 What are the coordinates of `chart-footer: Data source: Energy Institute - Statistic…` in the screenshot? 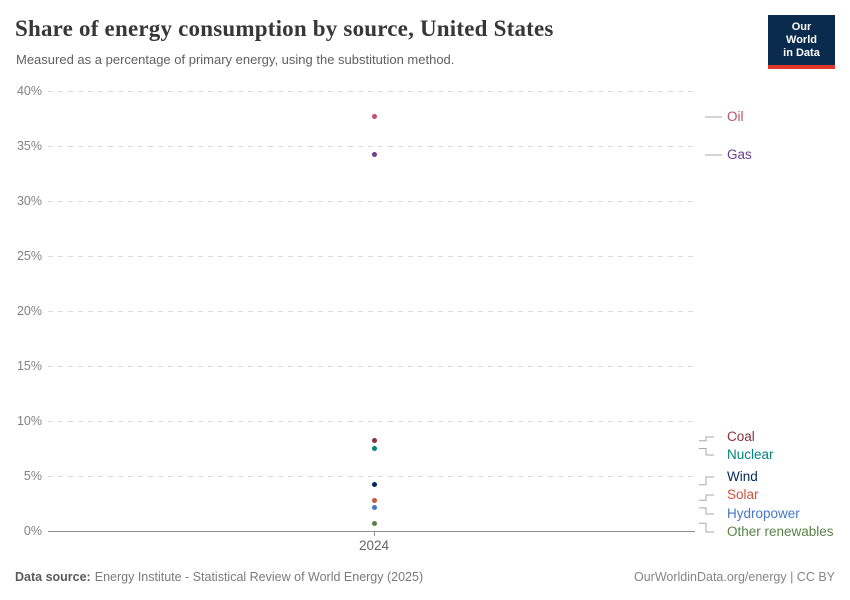 It's located at (425, 577).